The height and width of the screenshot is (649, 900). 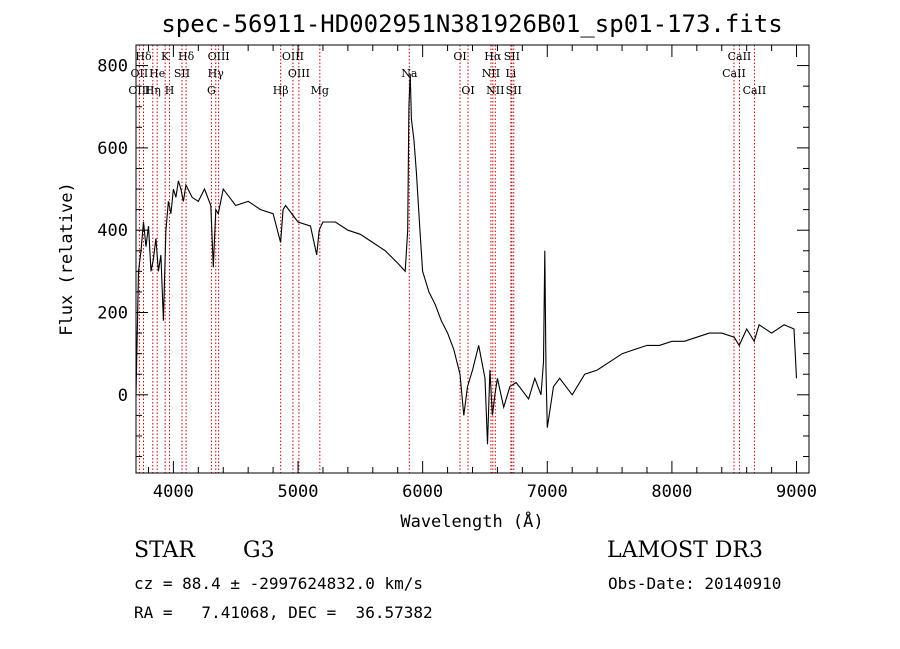 I want to click on spectral-line-label: Na, so click(x=409, y=73).